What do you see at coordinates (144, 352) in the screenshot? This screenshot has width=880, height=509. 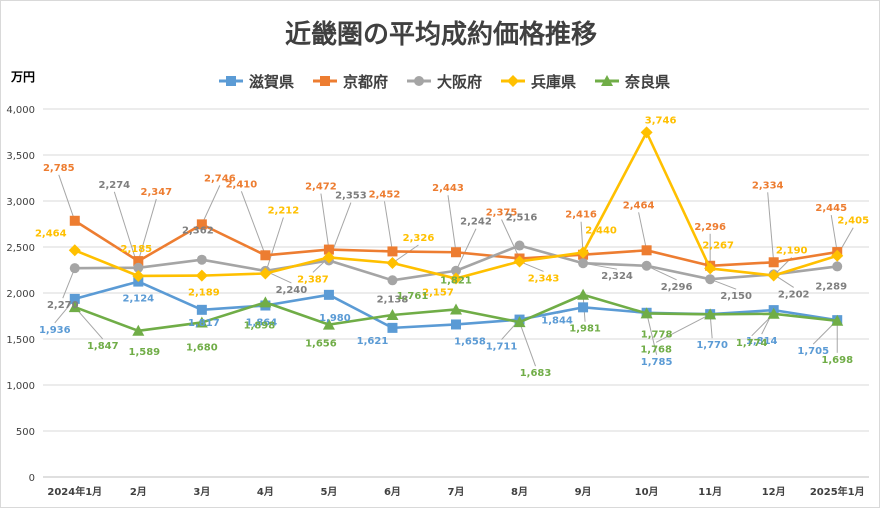 I see `data-label: 1,589` at bounding box center [144, 352].